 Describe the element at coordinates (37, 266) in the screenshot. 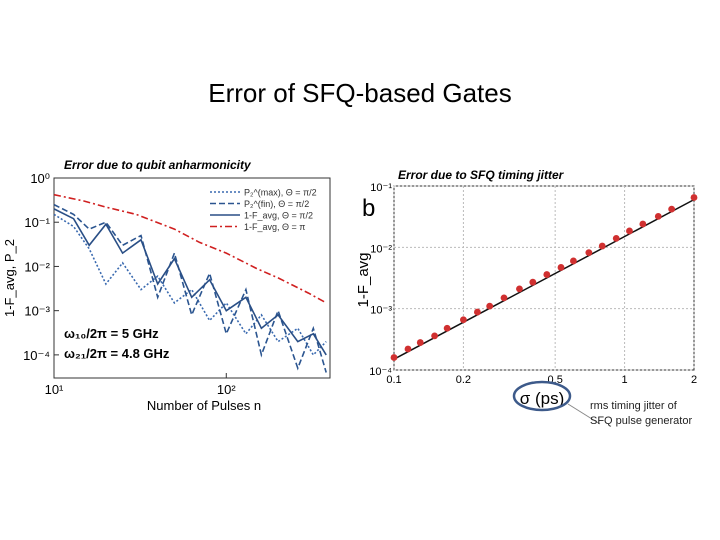

I see `left-y-tick-label: 10⁻²` at that location.